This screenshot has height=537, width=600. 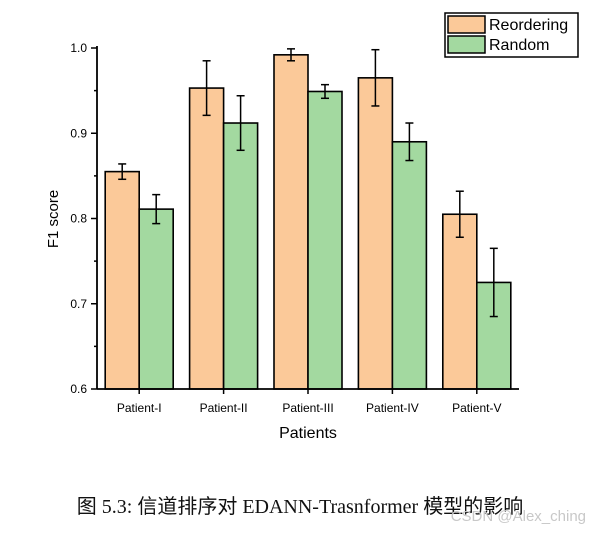 What do you see at coordinates (78, 219) in the screenshot?
I see `y-tick-label: 0.8` at bounding box center [78, 219].